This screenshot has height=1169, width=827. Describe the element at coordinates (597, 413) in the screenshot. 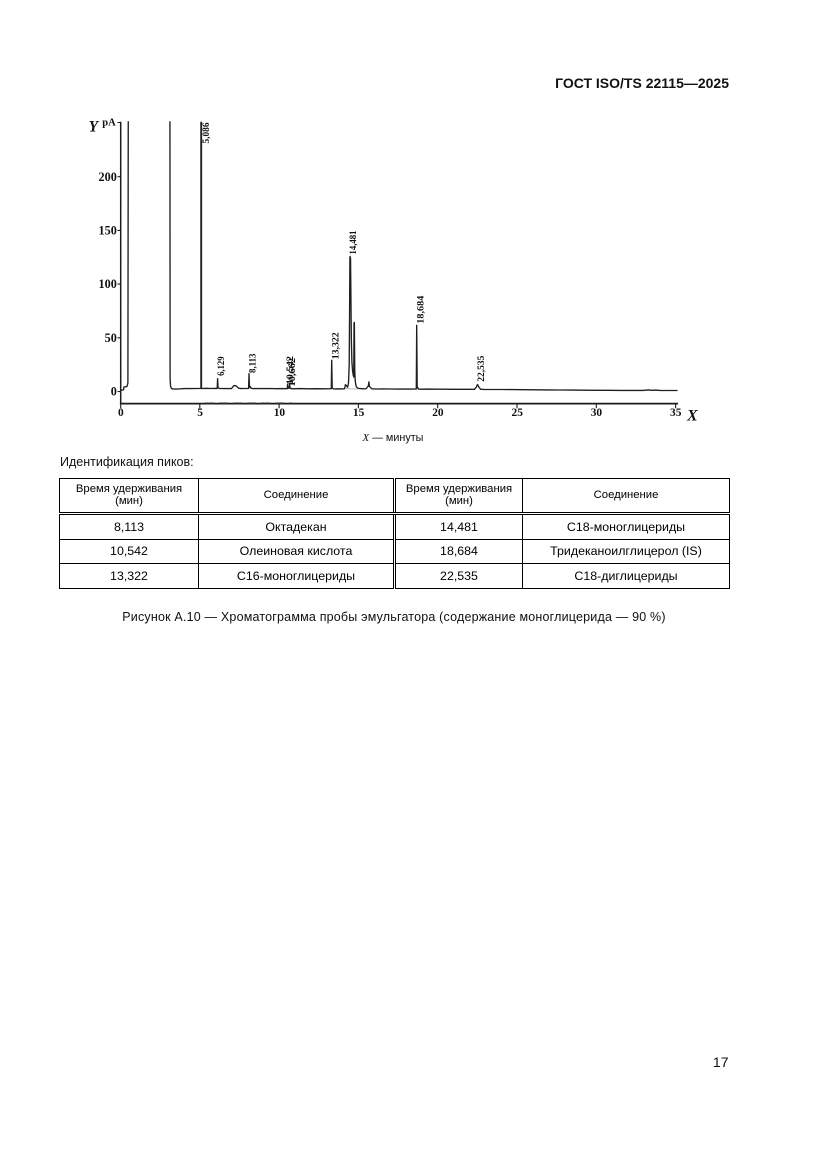

I see `svg-text: 30` at that location.